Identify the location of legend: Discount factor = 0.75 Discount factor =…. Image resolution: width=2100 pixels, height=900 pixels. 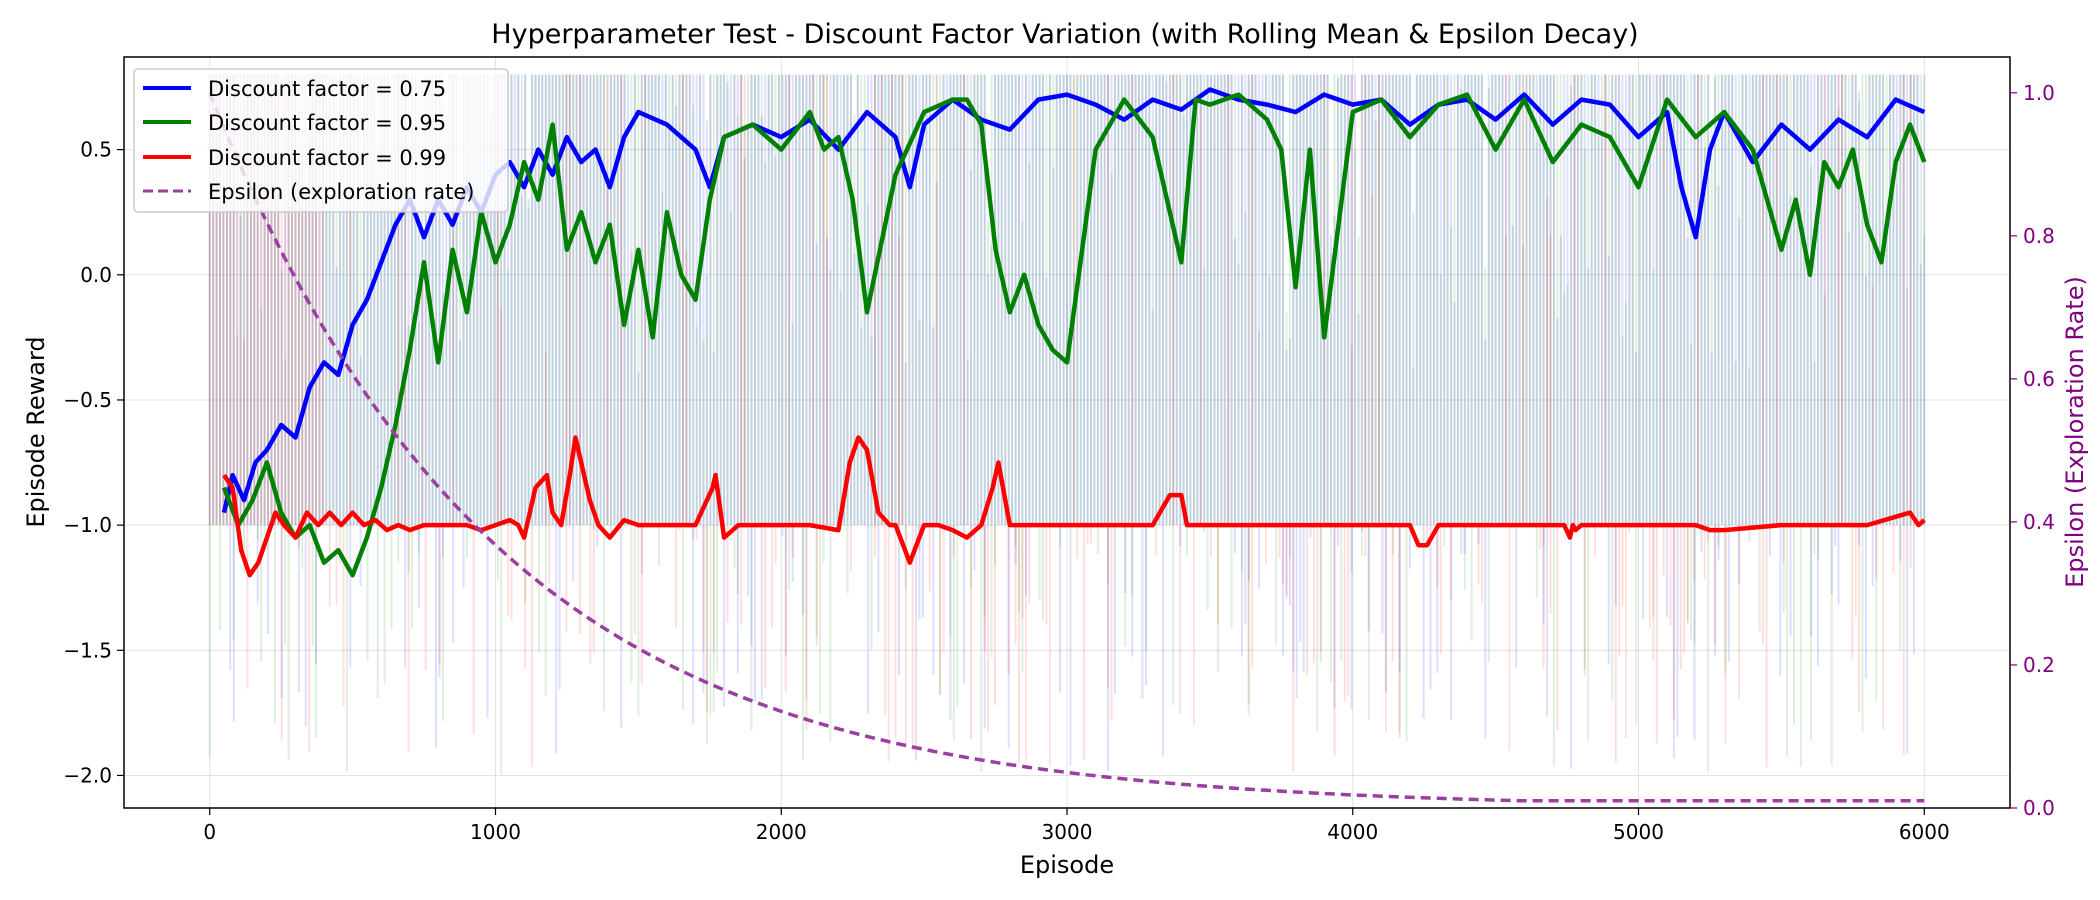
(321, 140).